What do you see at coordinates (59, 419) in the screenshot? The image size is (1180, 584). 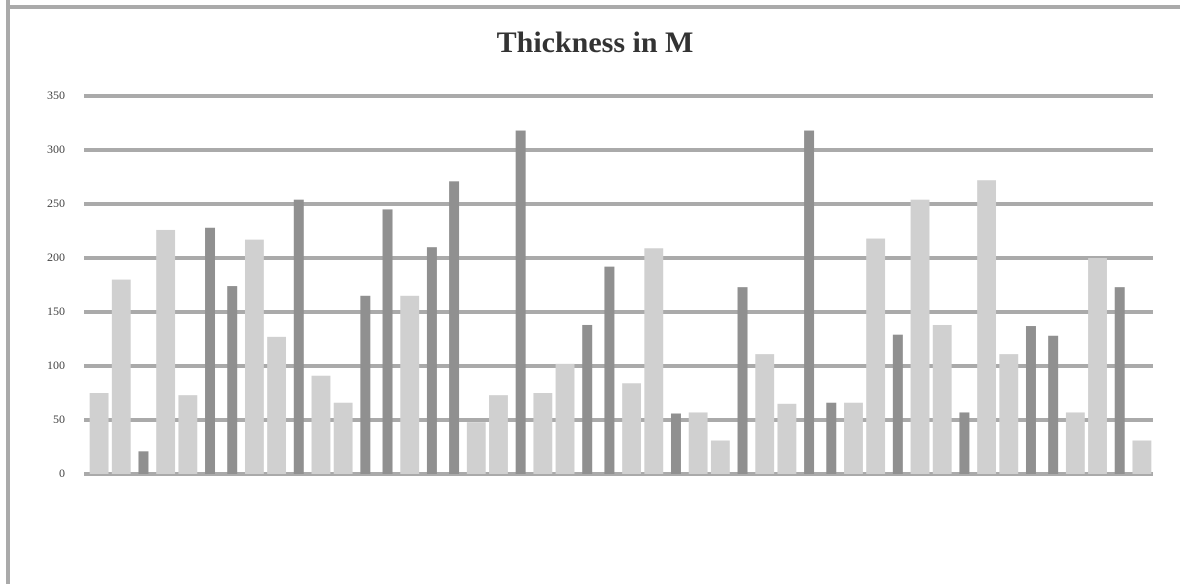 I see `y-tick-label: 50` at bounding box center [59, 419].